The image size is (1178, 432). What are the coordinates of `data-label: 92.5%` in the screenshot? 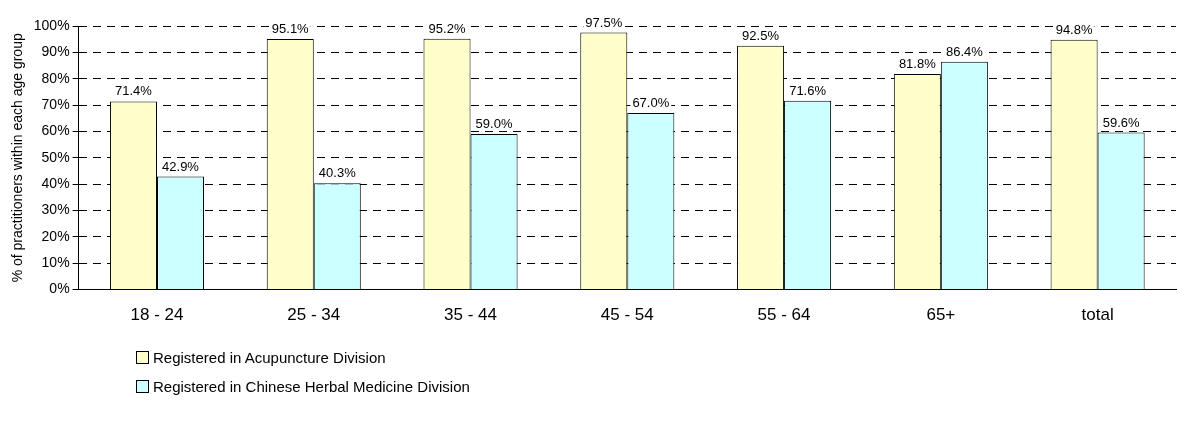 It's located at (761, 35).